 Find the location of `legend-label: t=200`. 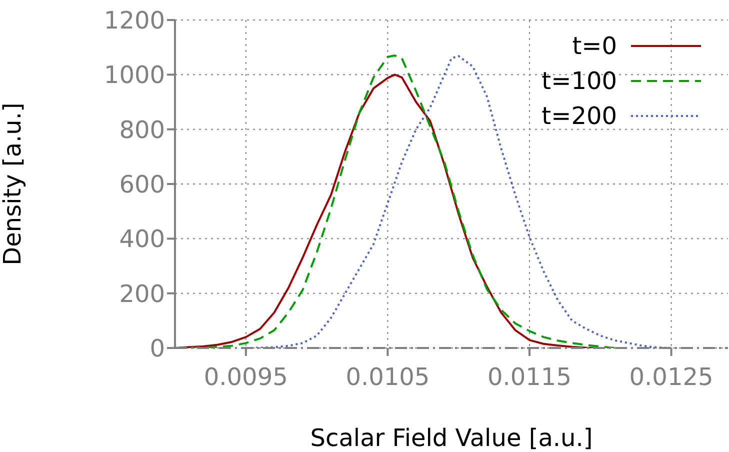

legend-label: t=200 is located at coordinates (579, 116).